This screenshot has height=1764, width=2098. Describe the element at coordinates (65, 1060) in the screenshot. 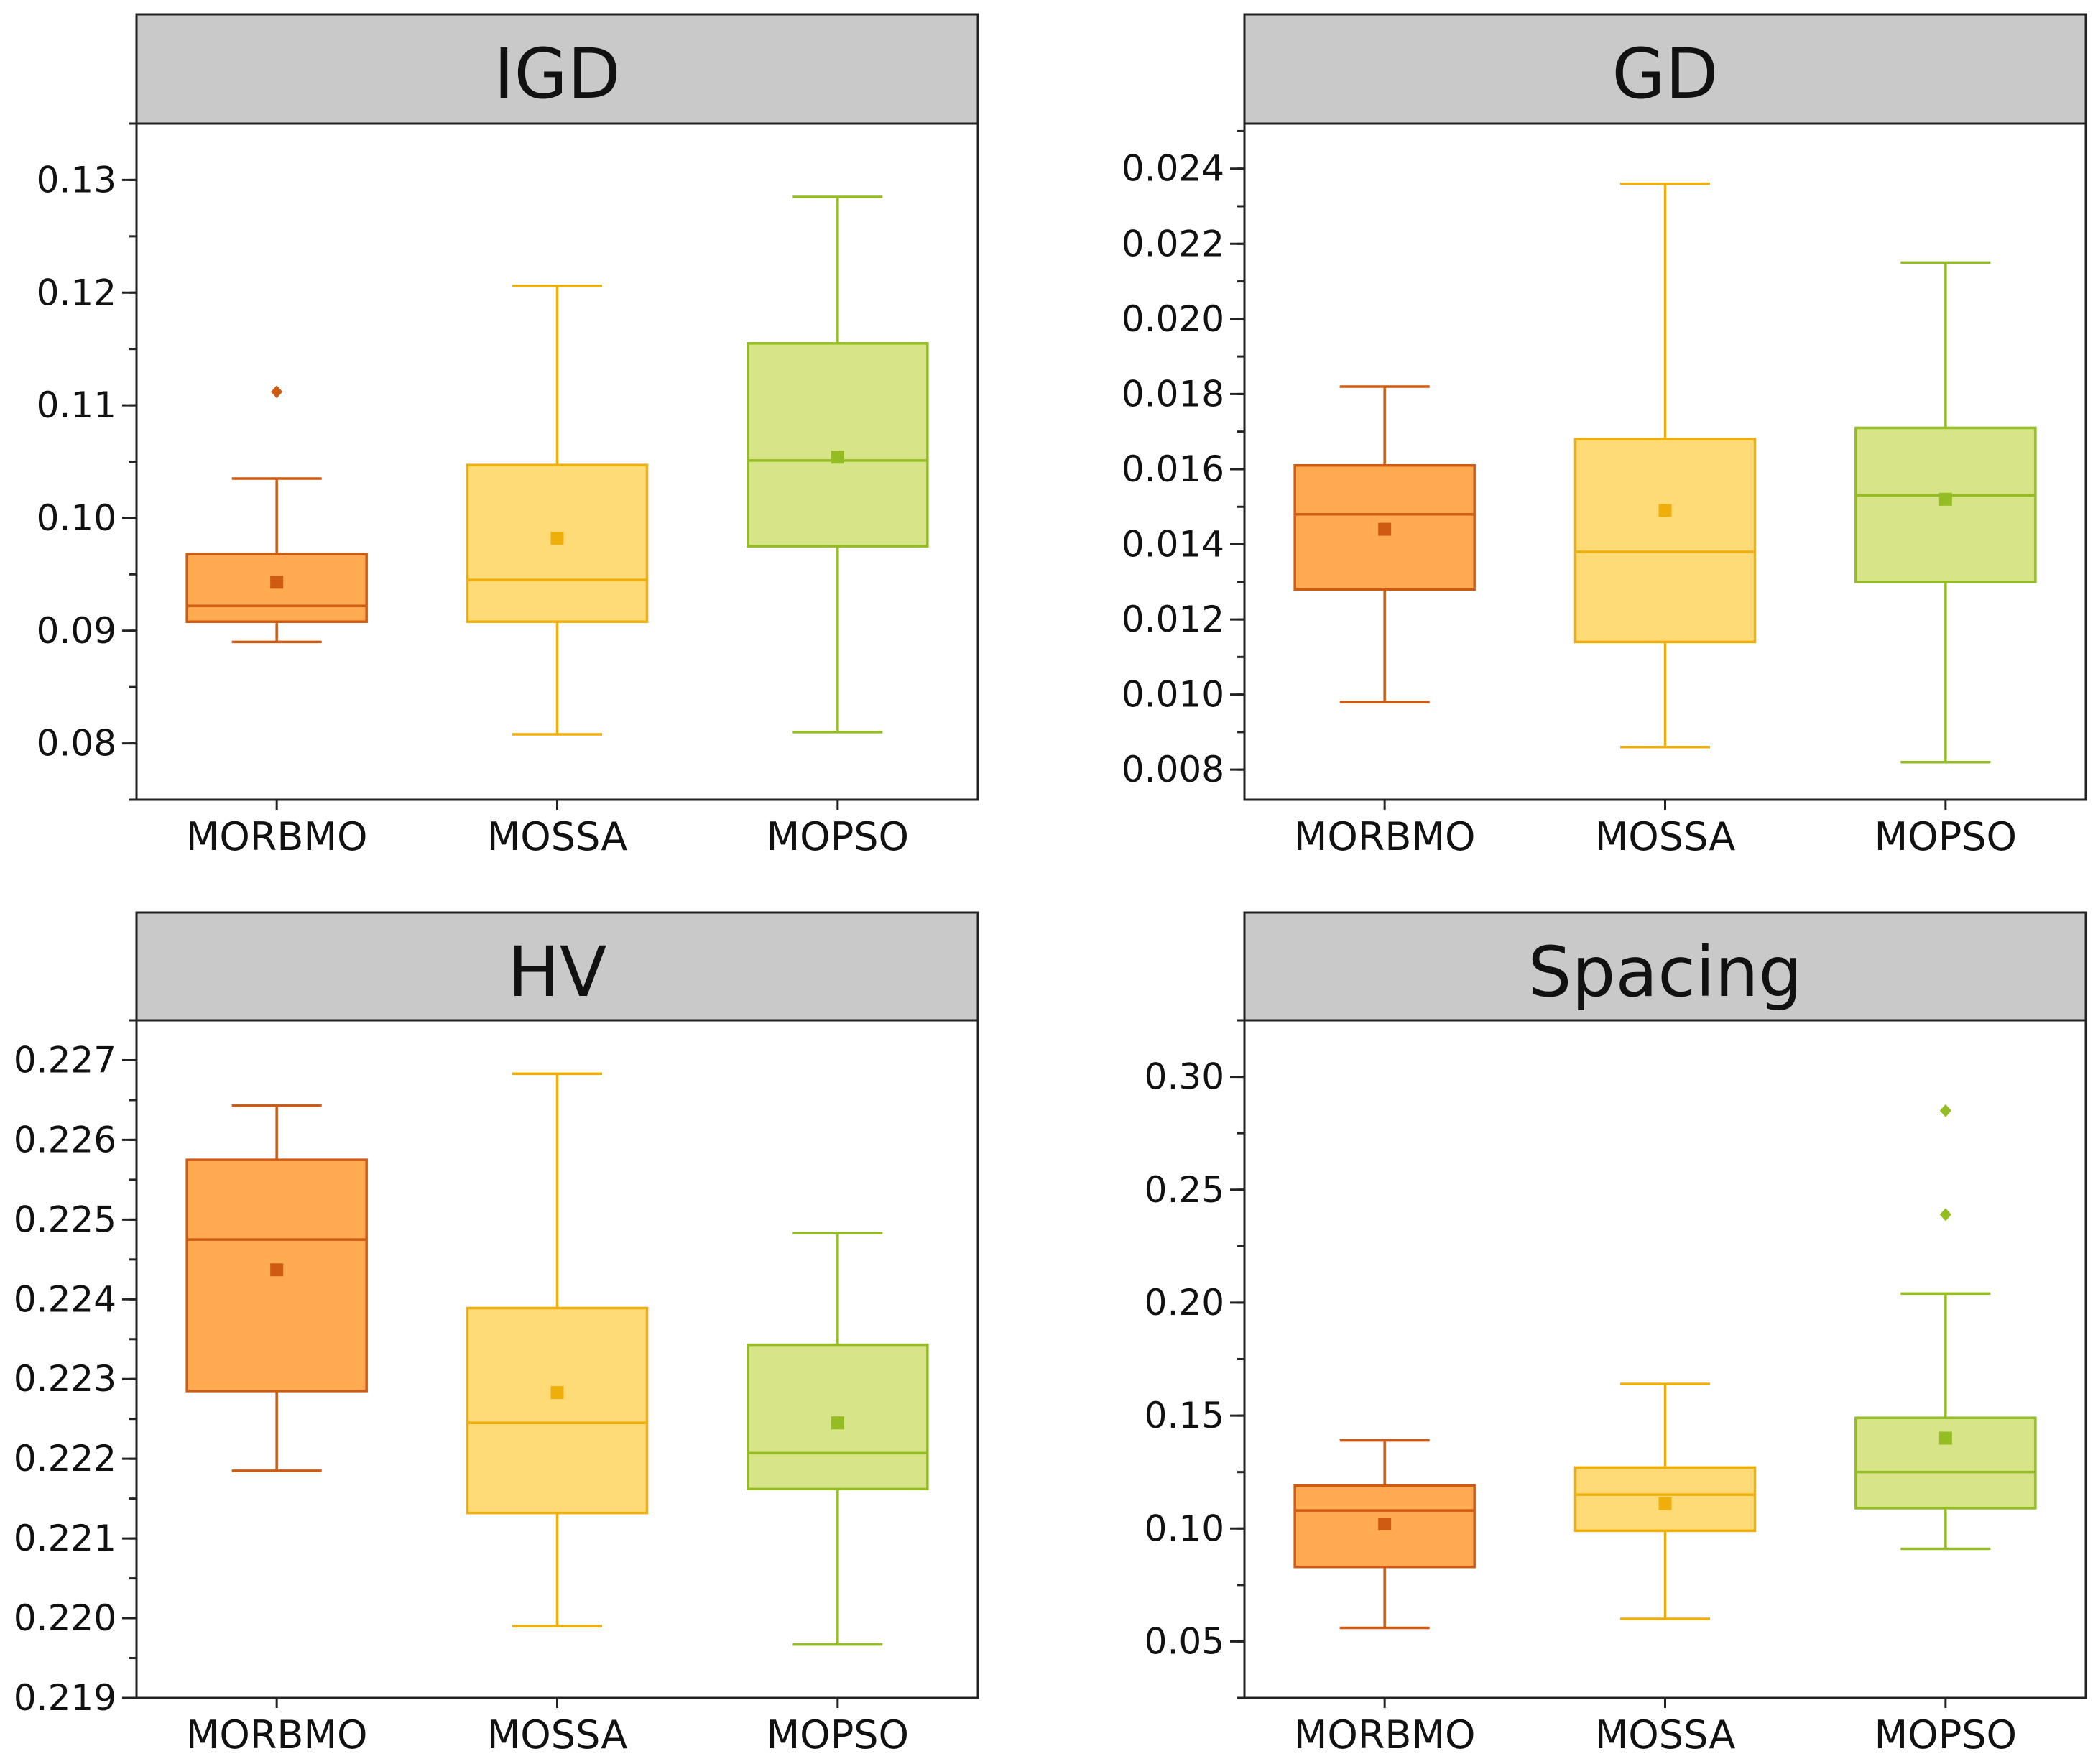

I see `y-tick-label: 0.227` at that location.